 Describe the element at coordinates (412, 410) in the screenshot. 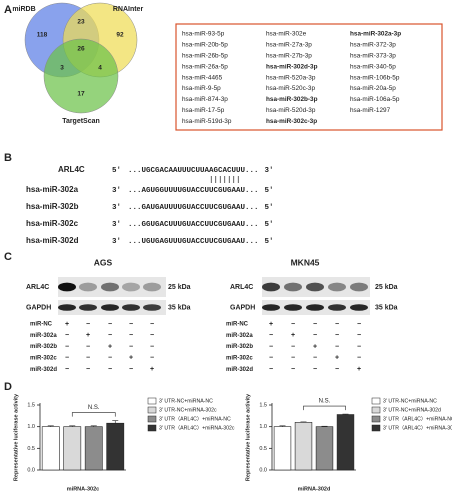

I see `legend-label: 3' UTR-NC+miRNA-302d` at that location.